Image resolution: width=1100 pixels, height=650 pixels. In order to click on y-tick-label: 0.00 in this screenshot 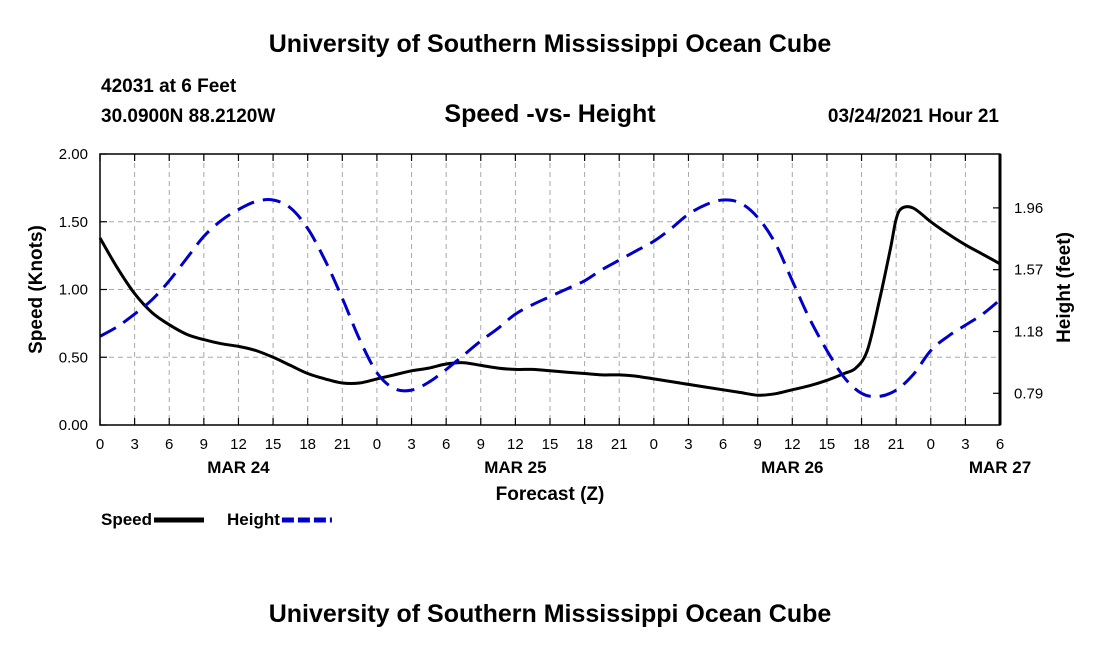, I will do `click(73, 425)`.